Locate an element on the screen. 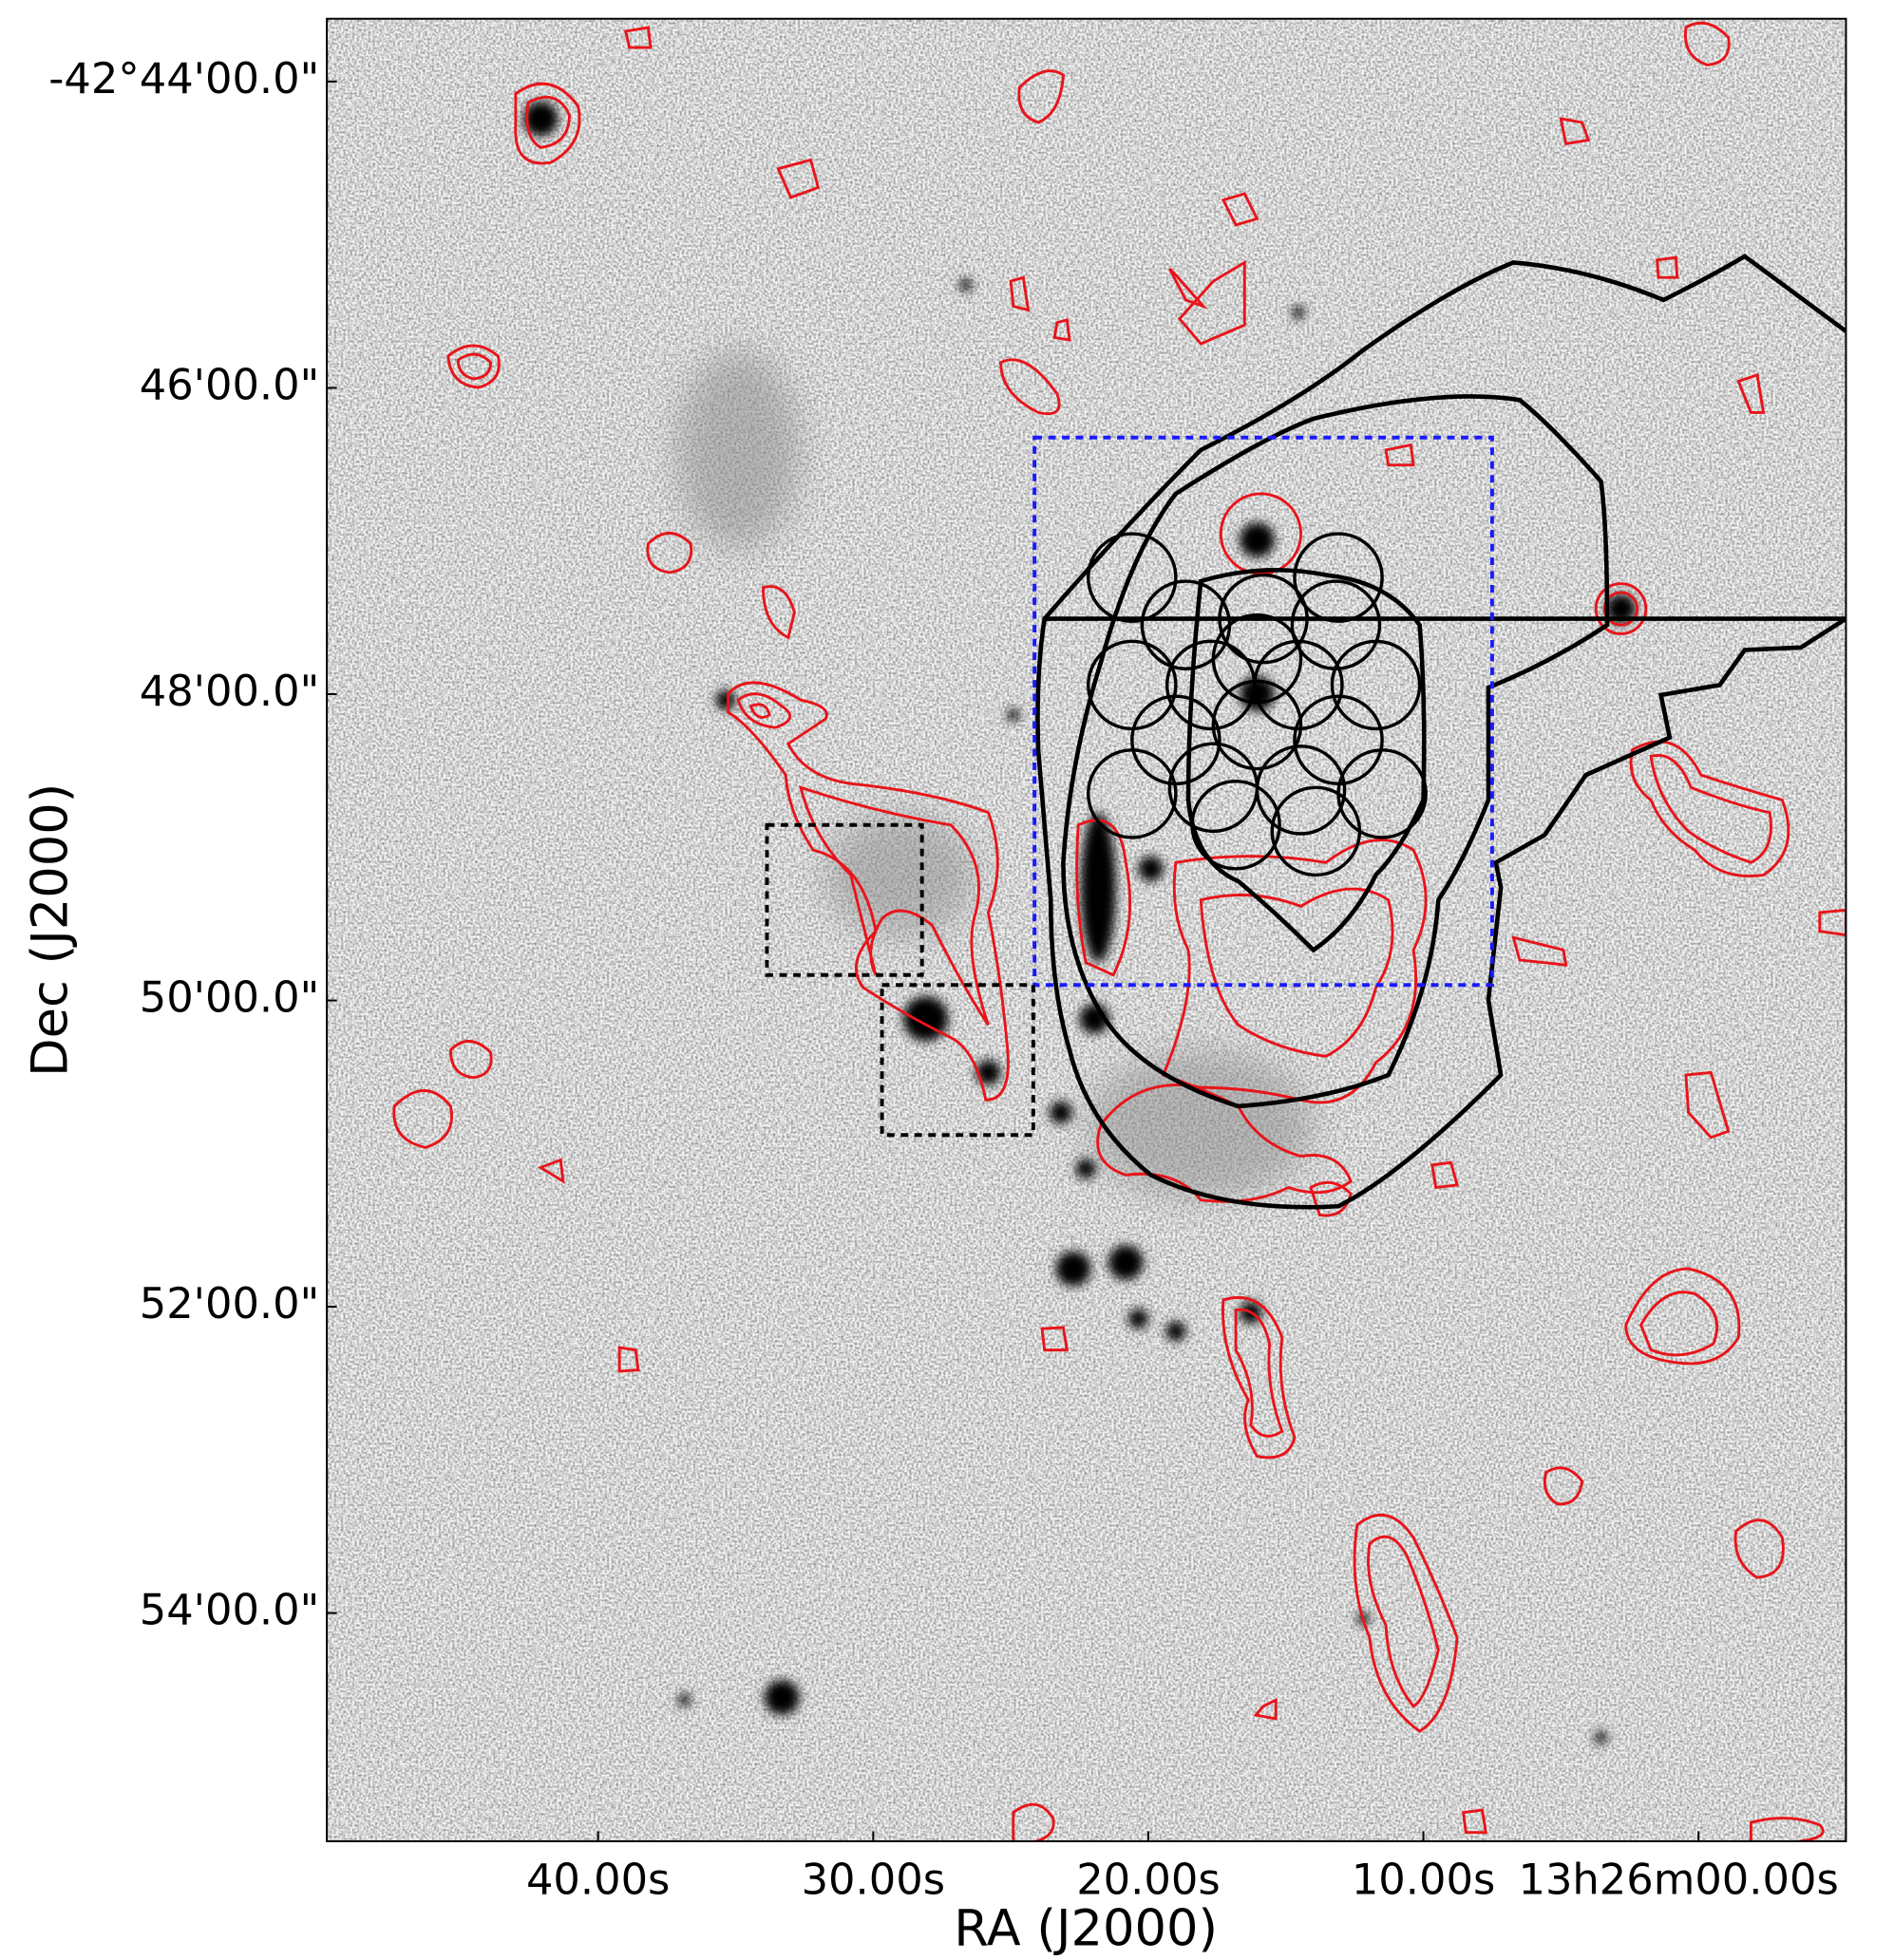 The height and width of the screenshot is (1960, 1894). y-tick-label: 52'00.0" is located at coordinates (229, 1303).